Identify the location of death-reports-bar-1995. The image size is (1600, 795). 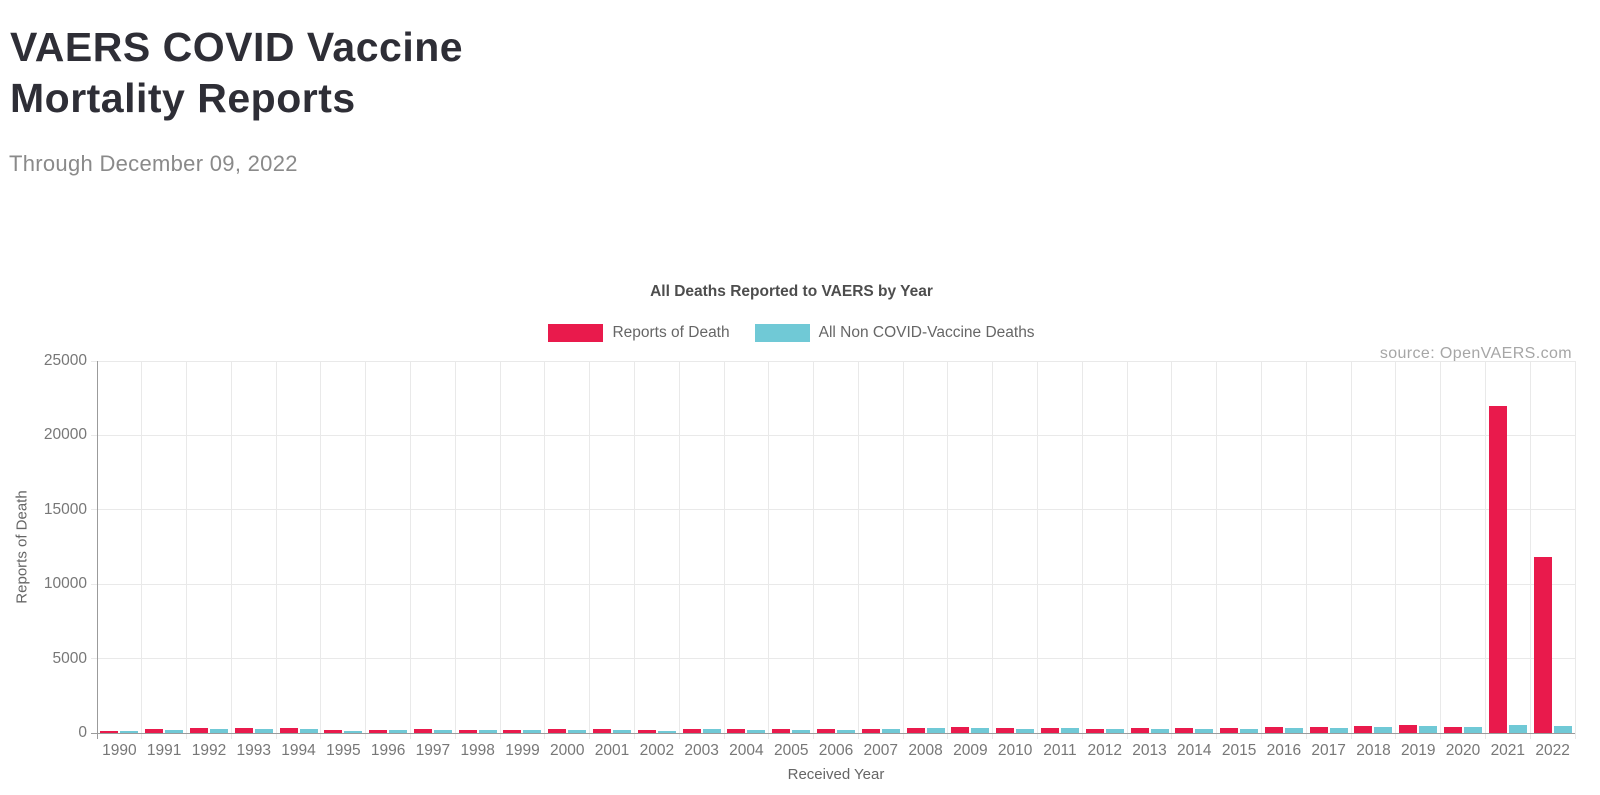
(333, 731).